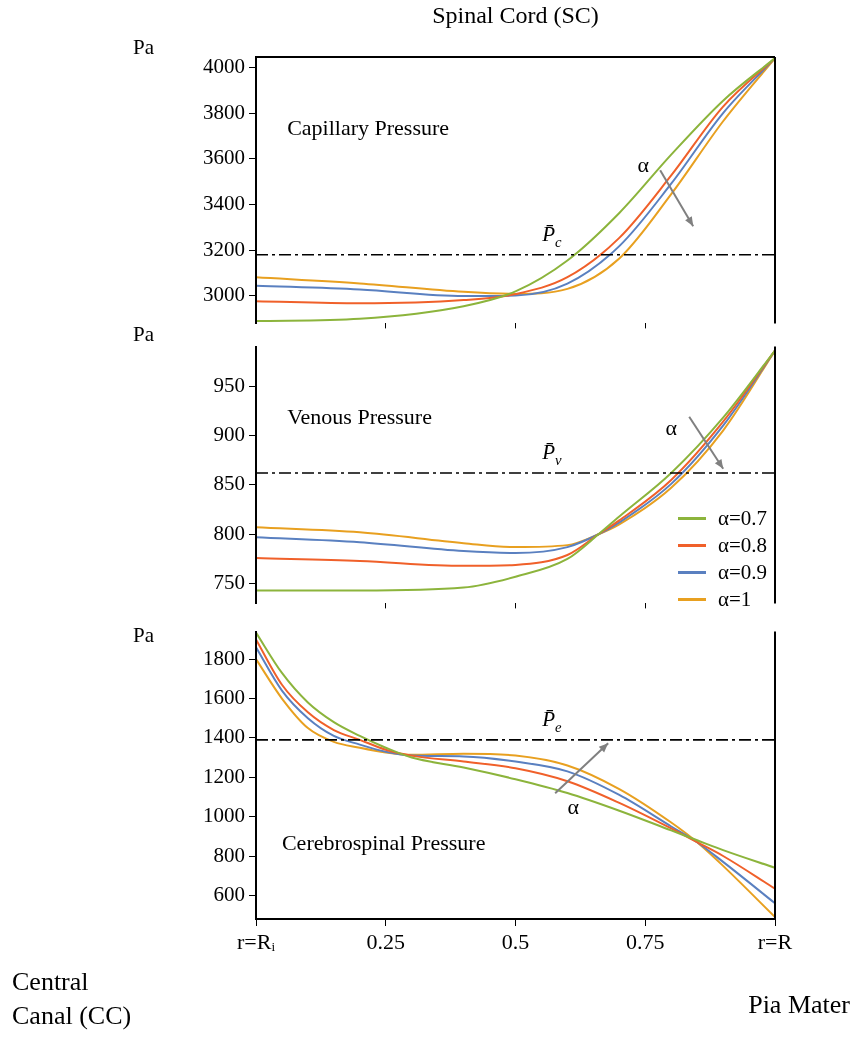 This screenshot has width=852, height=1043. Describe the element at coordinates (224, 65) in the screenshot. I see `y-tick-label: 4000` at that location.